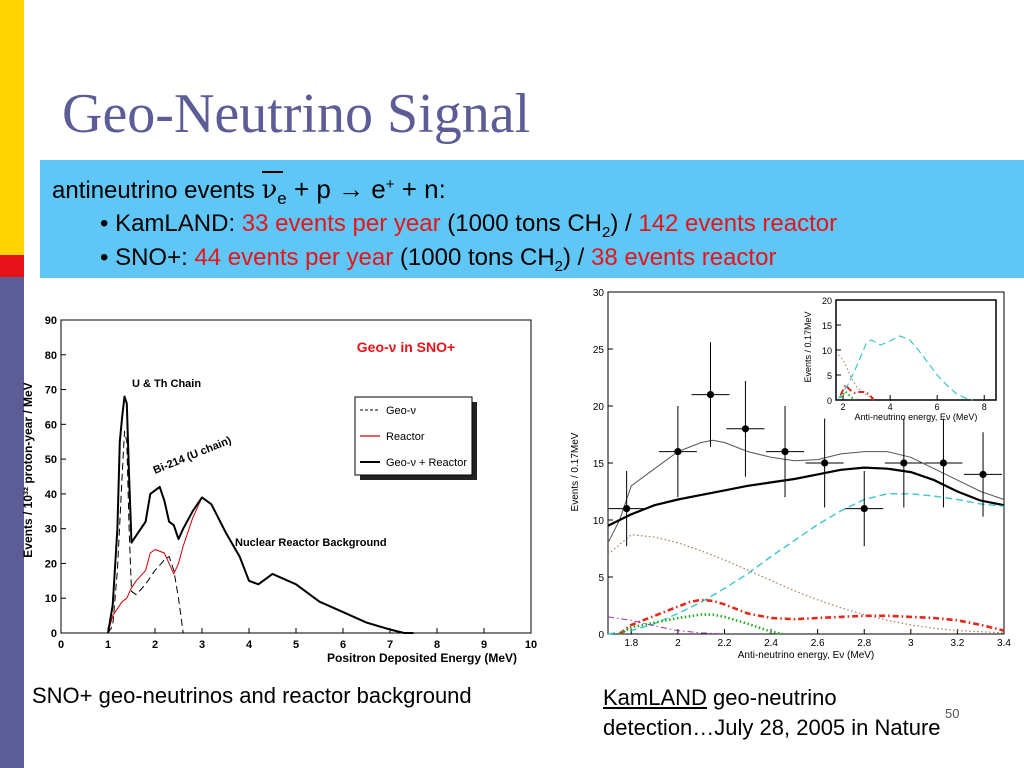 The image size is (1024, 768). Describe the element at coordinates (916, 417) in the screenshot. I see `inset-x-axis-label: Anti-neutrino energy, Eν (MeV)` at that location.